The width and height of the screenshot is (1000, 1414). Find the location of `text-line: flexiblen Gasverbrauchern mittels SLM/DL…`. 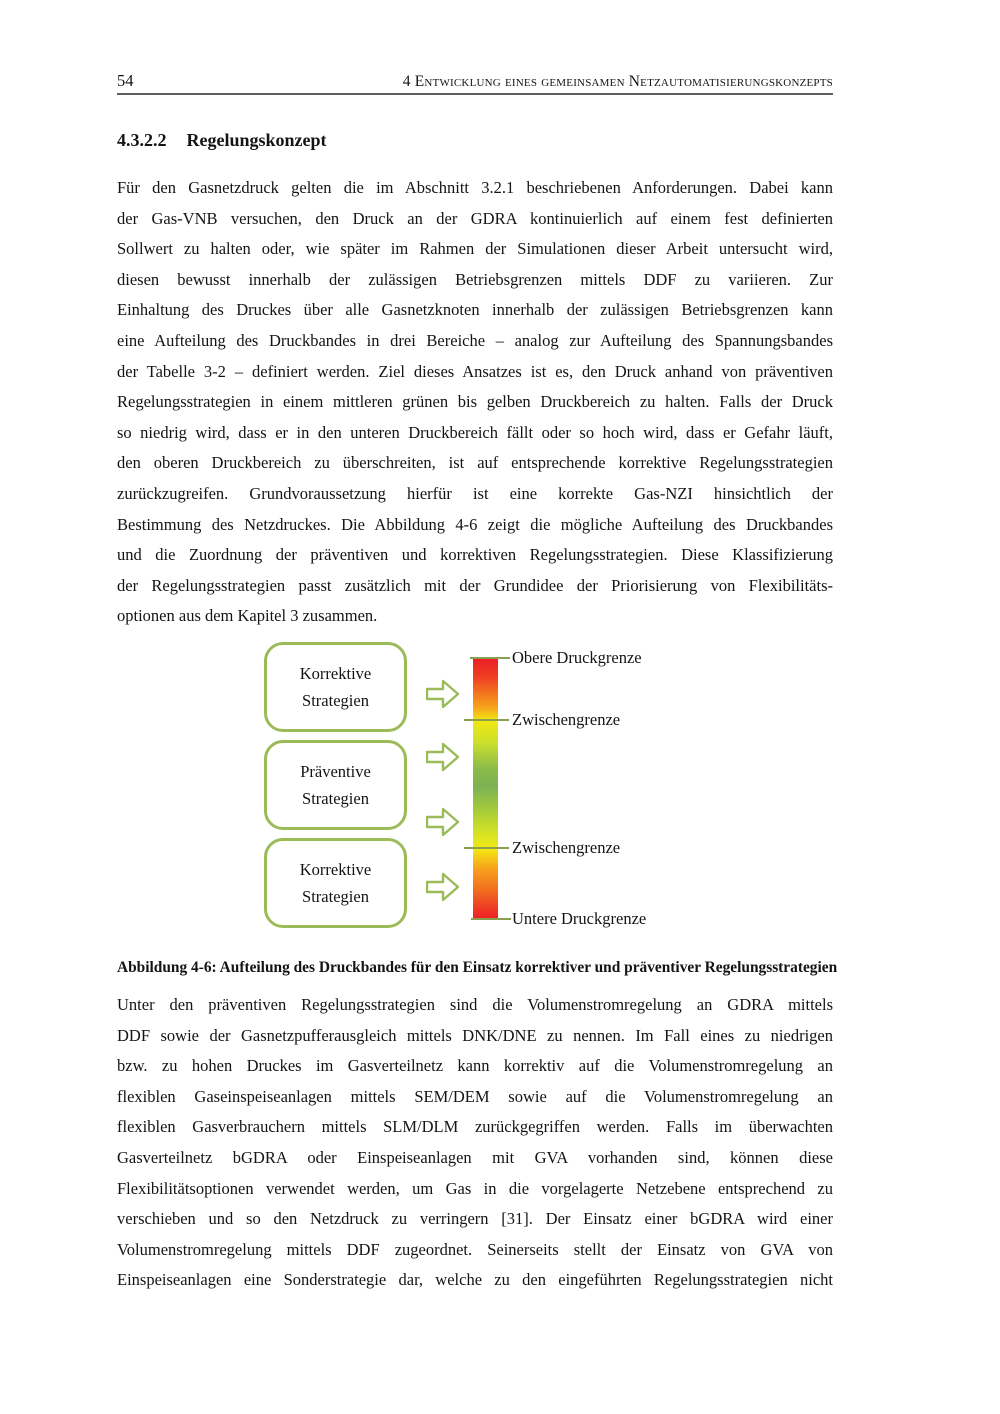

text-line: flexiblen Gasverbrauchern mittels SLM/DL… is located at coordinates (475, 1127).